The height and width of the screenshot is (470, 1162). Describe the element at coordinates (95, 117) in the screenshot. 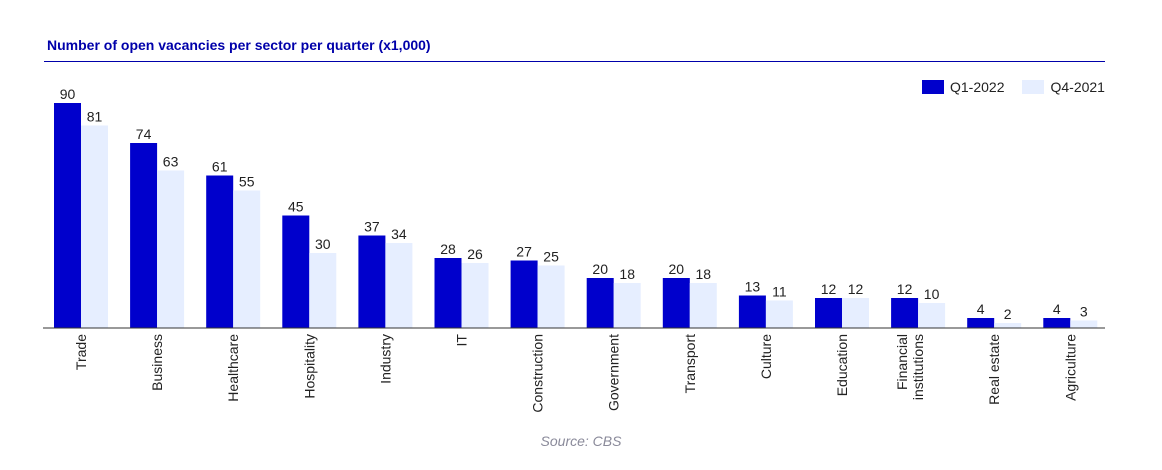

I see `data-label-q4-2021-trade: 81` at that location.